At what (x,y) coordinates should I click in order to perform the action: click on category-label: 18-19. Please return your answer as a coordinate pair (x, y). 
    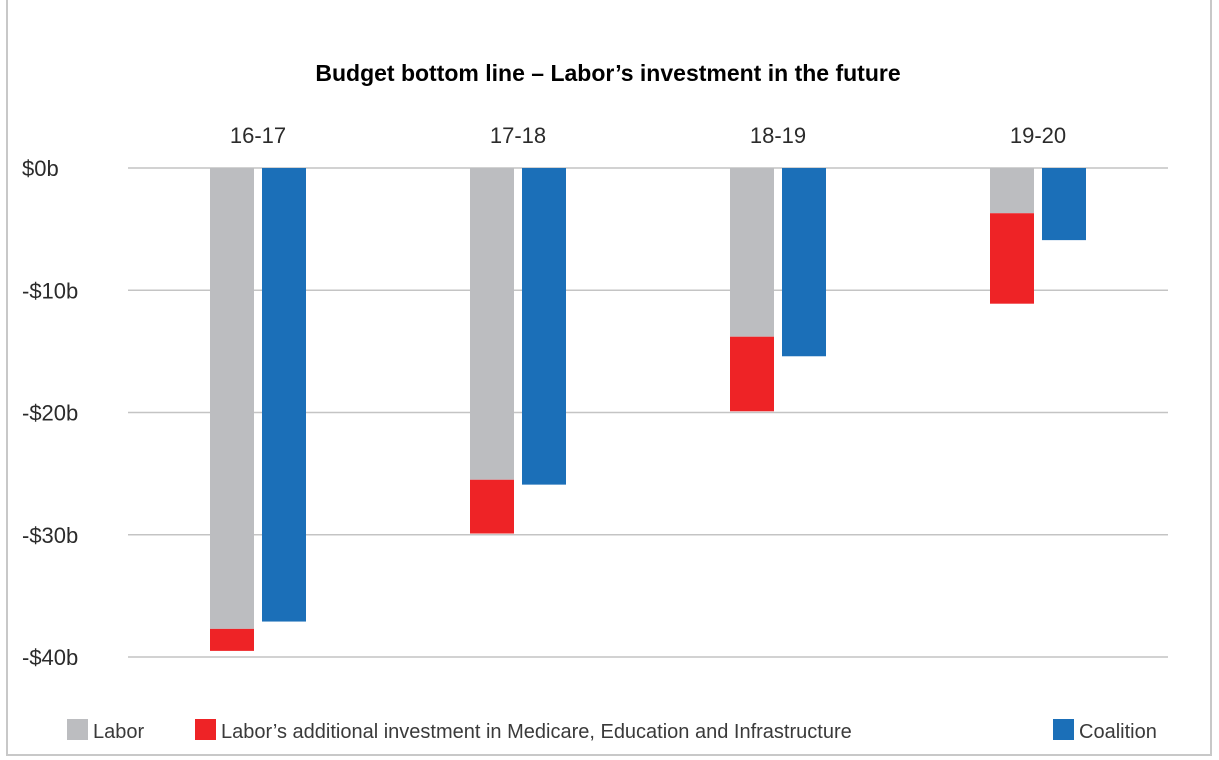
    Looking at the image, I should click on (778, 135).